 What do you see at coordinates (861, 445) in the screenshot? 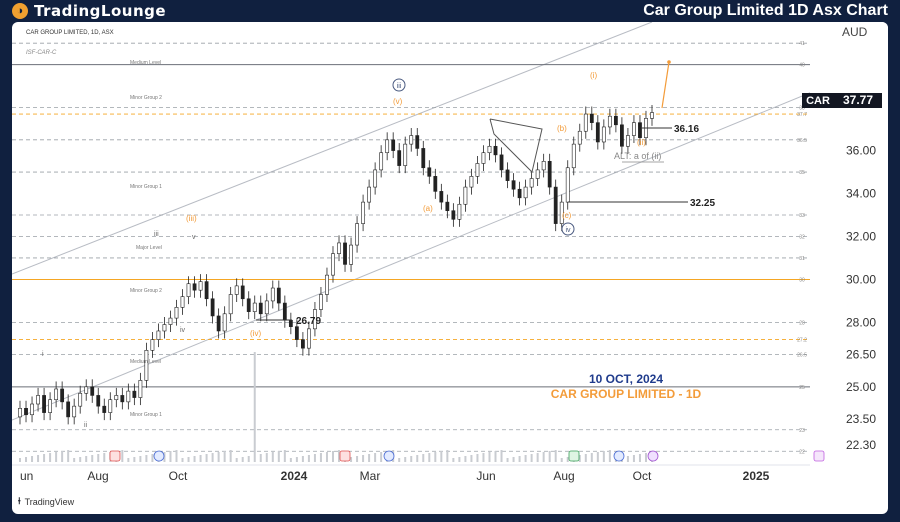
I see `y-tick-label: 22.30` at bounding box center [861, 445].